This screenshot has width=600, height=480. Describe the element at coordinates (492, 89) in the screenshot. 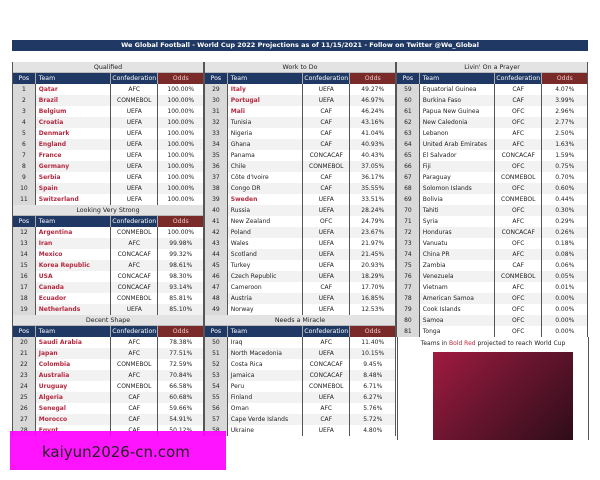

I see `table-row: 59 Equatorial Guinea CAF 4.07%` at that location.